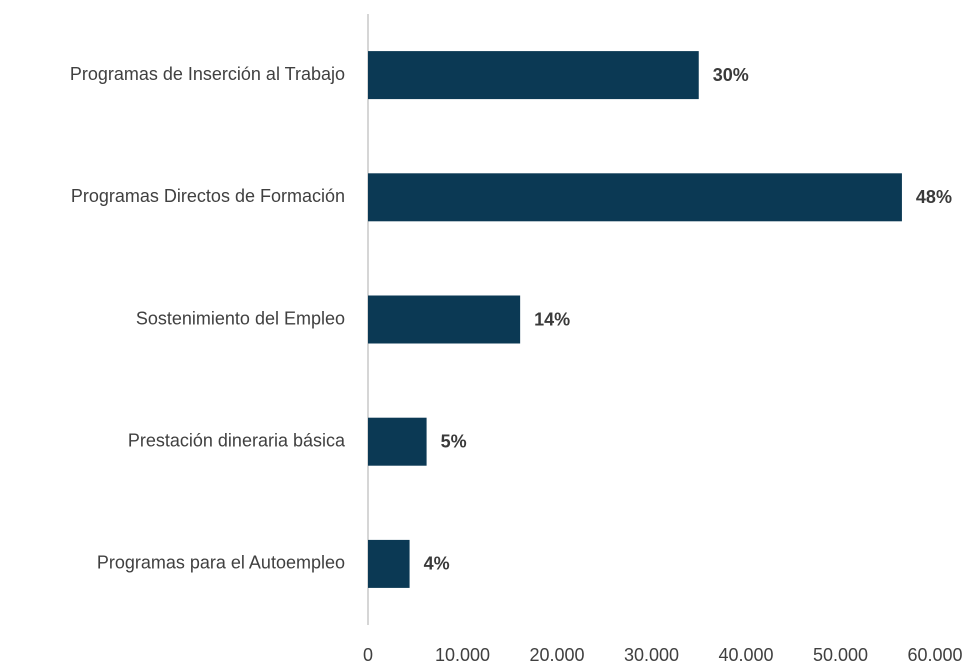 The width and height of the screenshot is (972, 666). I want to click on x-tick-label: 60.000, so click(934, 655).